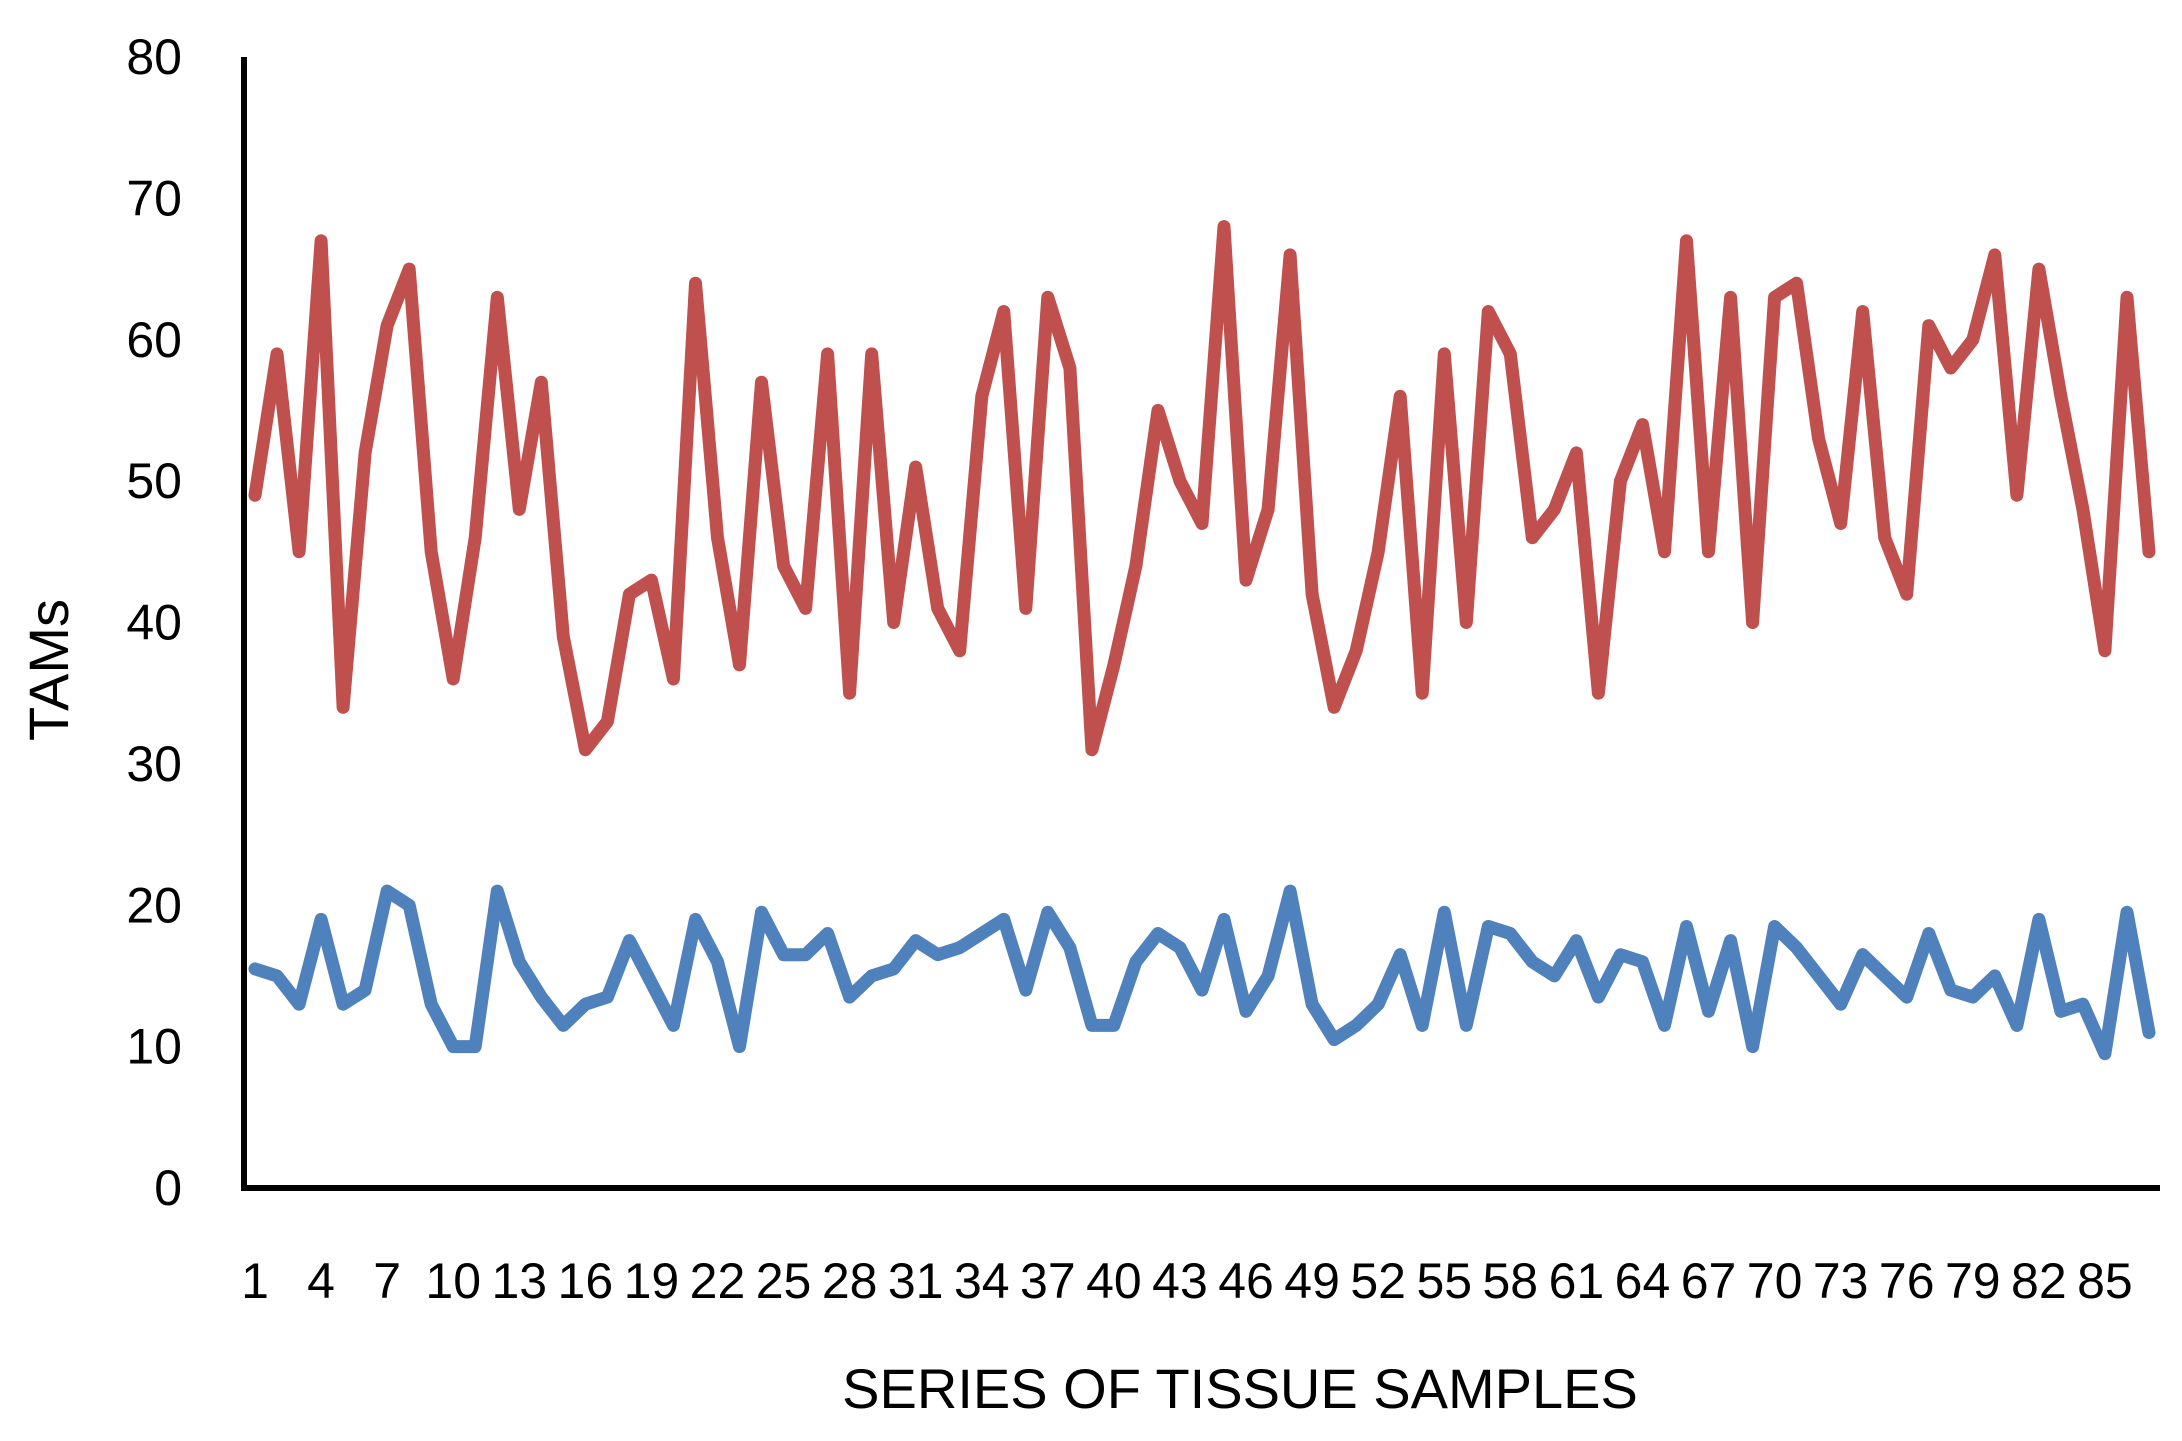 This screenshot has height=1441, width=2182. What do you see at coordinates (154, 481) in the screenshot?
I see `y-tick-label: 50` at bounding box center [154, 481].